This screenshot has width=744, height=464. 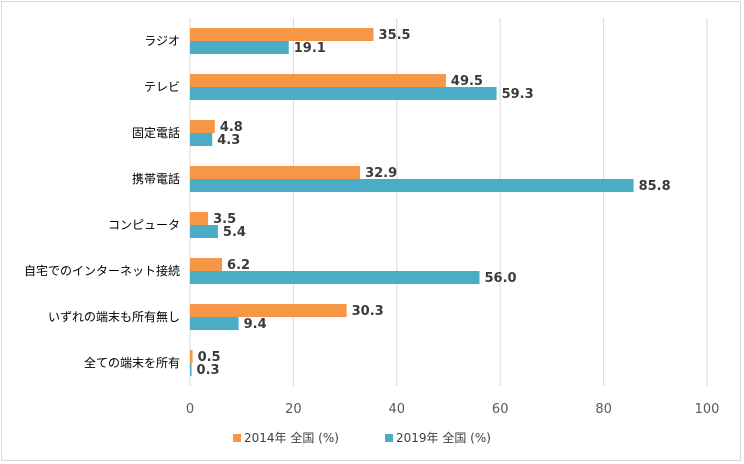 What do you see at coordinates (603, 409) in the screenshot?
I see `x-tick-label-4: 80` at bounding box center [603, 409].